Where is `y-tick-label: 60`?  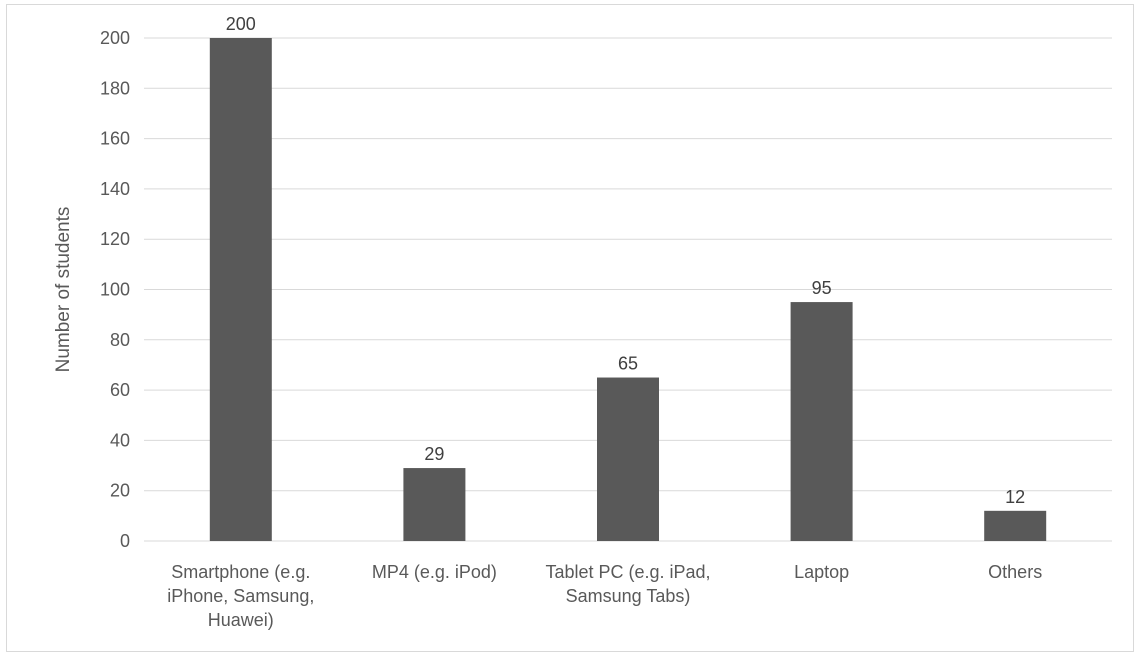 y-tick-label: 60 is located at coordinates (120, 390).